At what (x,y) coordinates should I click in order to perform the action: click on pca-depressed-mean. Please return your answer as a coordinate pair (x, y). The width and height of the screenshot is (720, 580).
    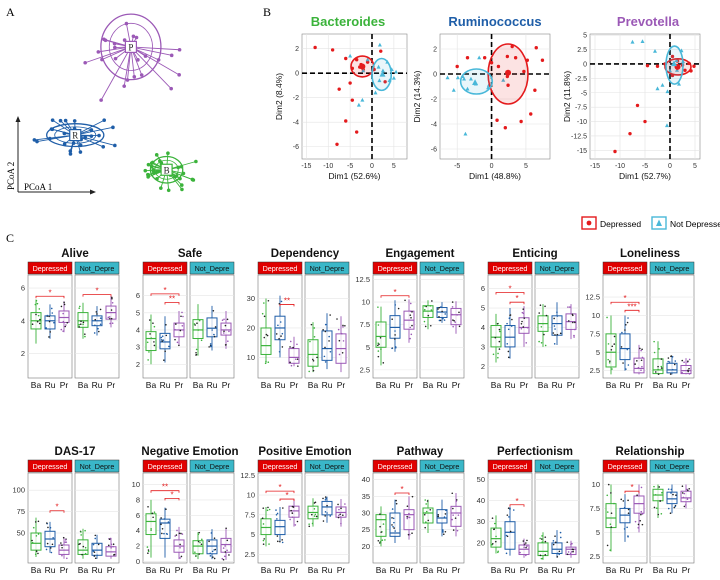
    Looking at the image, I should click on (362, 66).